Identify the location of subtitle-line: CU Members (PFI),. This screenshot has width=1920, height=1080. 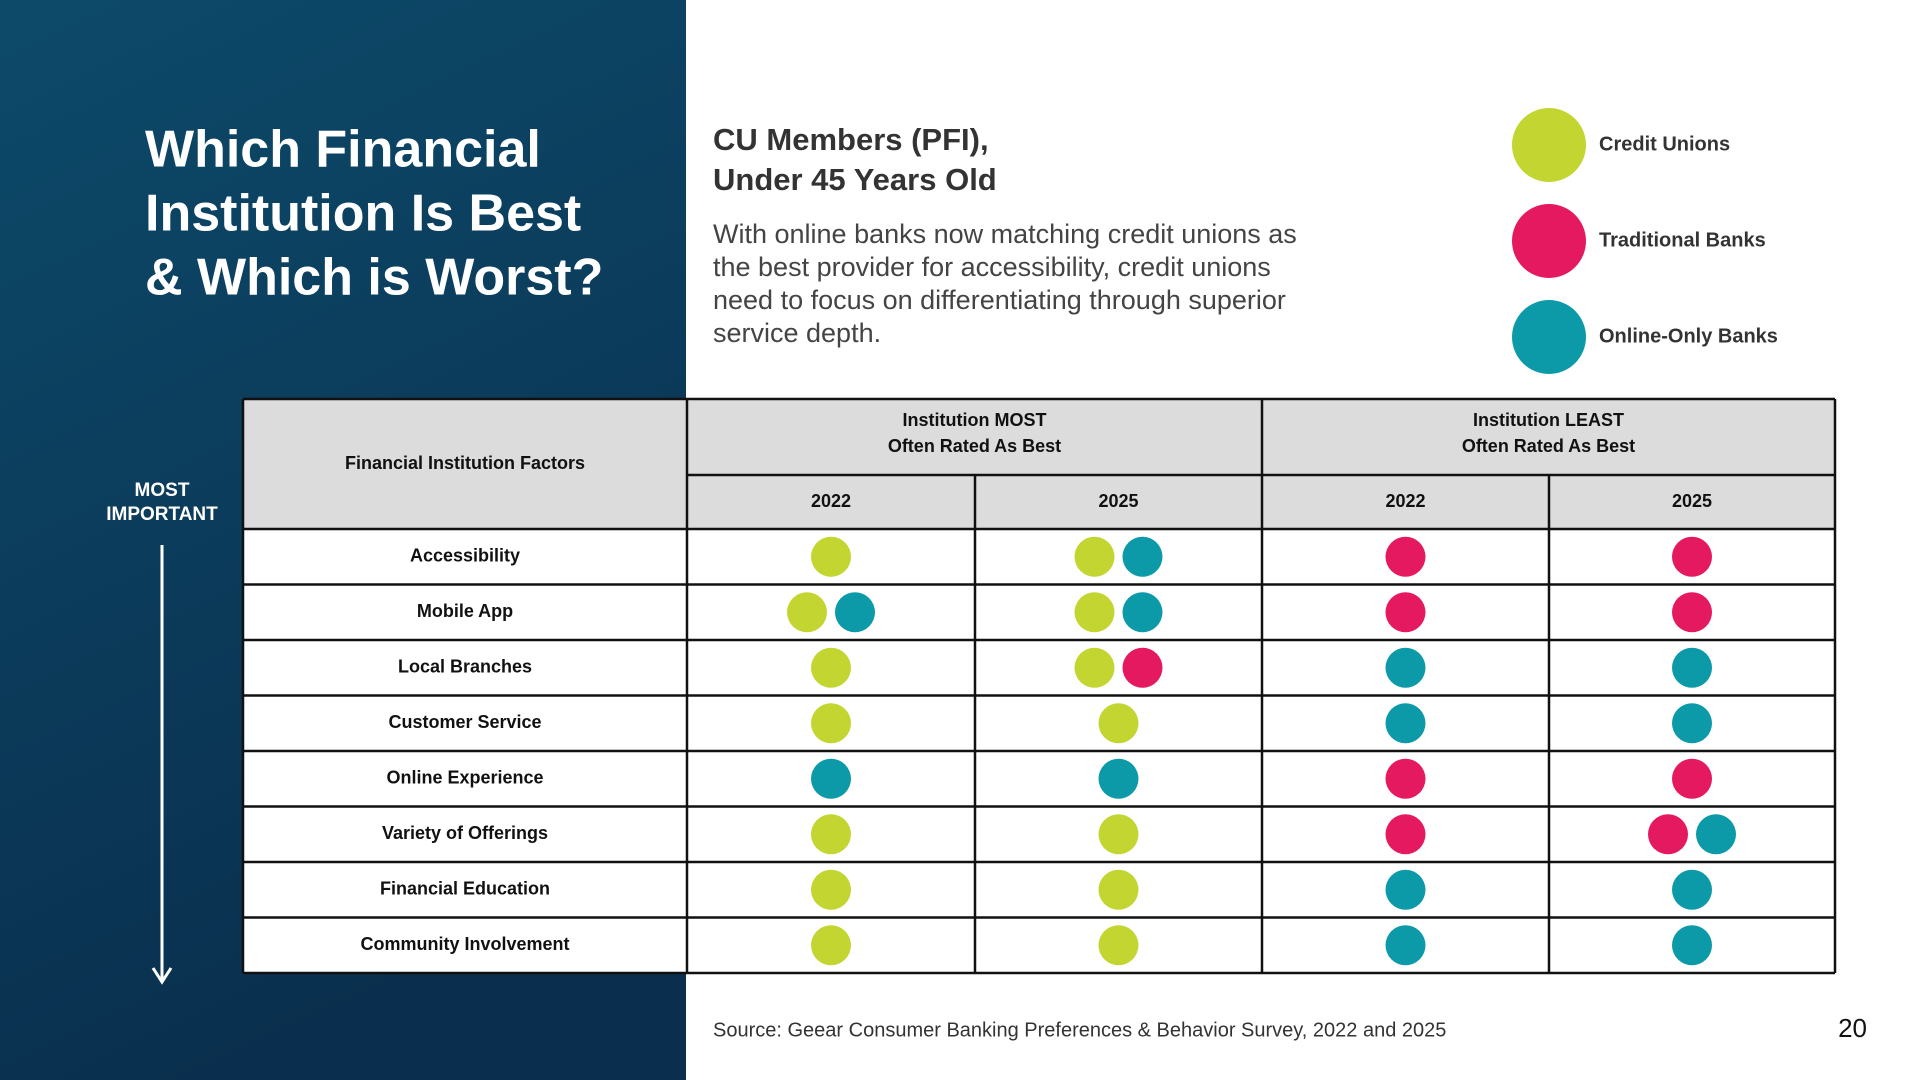
(851, 139).